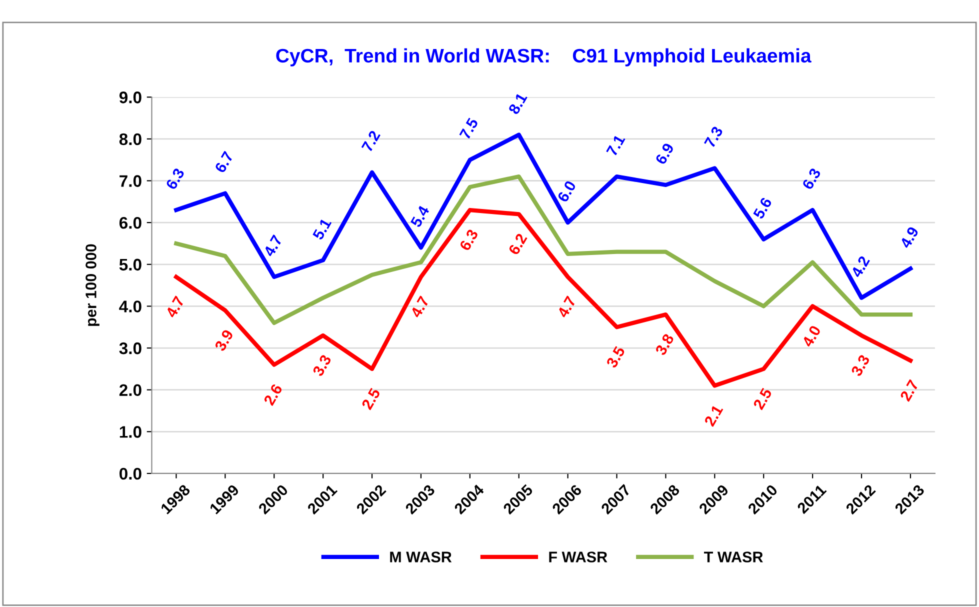 This screenshot has width=979, height=607. What do you see at coordinates (130, 139) in the screenshot?
I see `y-tick-label: 8.0` at bounding box center [130, 139].